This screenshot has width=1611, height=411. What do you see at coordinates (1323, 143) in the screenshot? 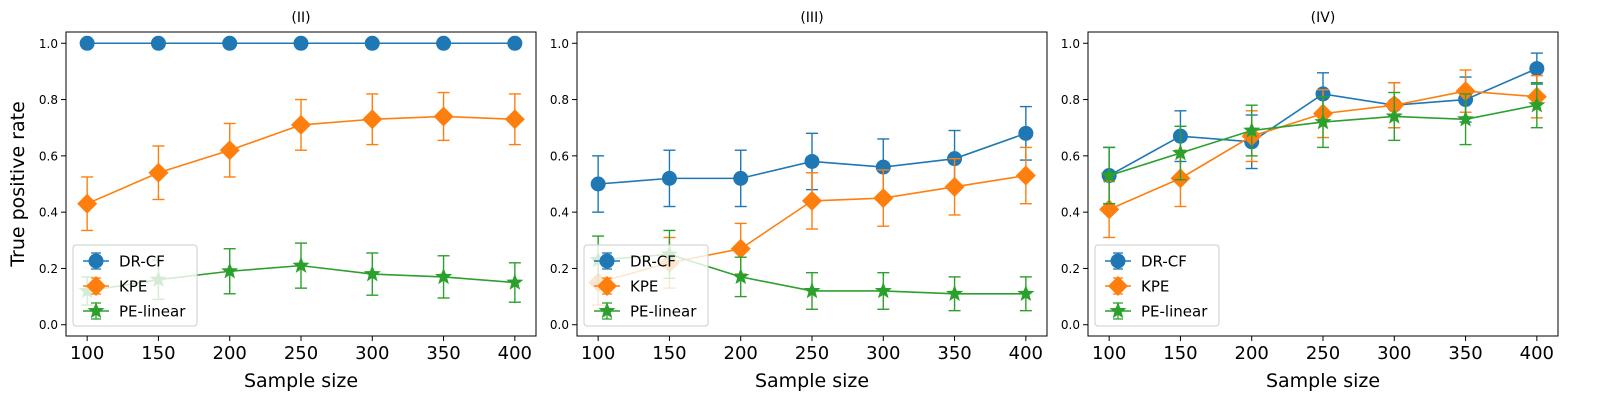
I see `series-pe-linear` at bounding box center [1323, 143].